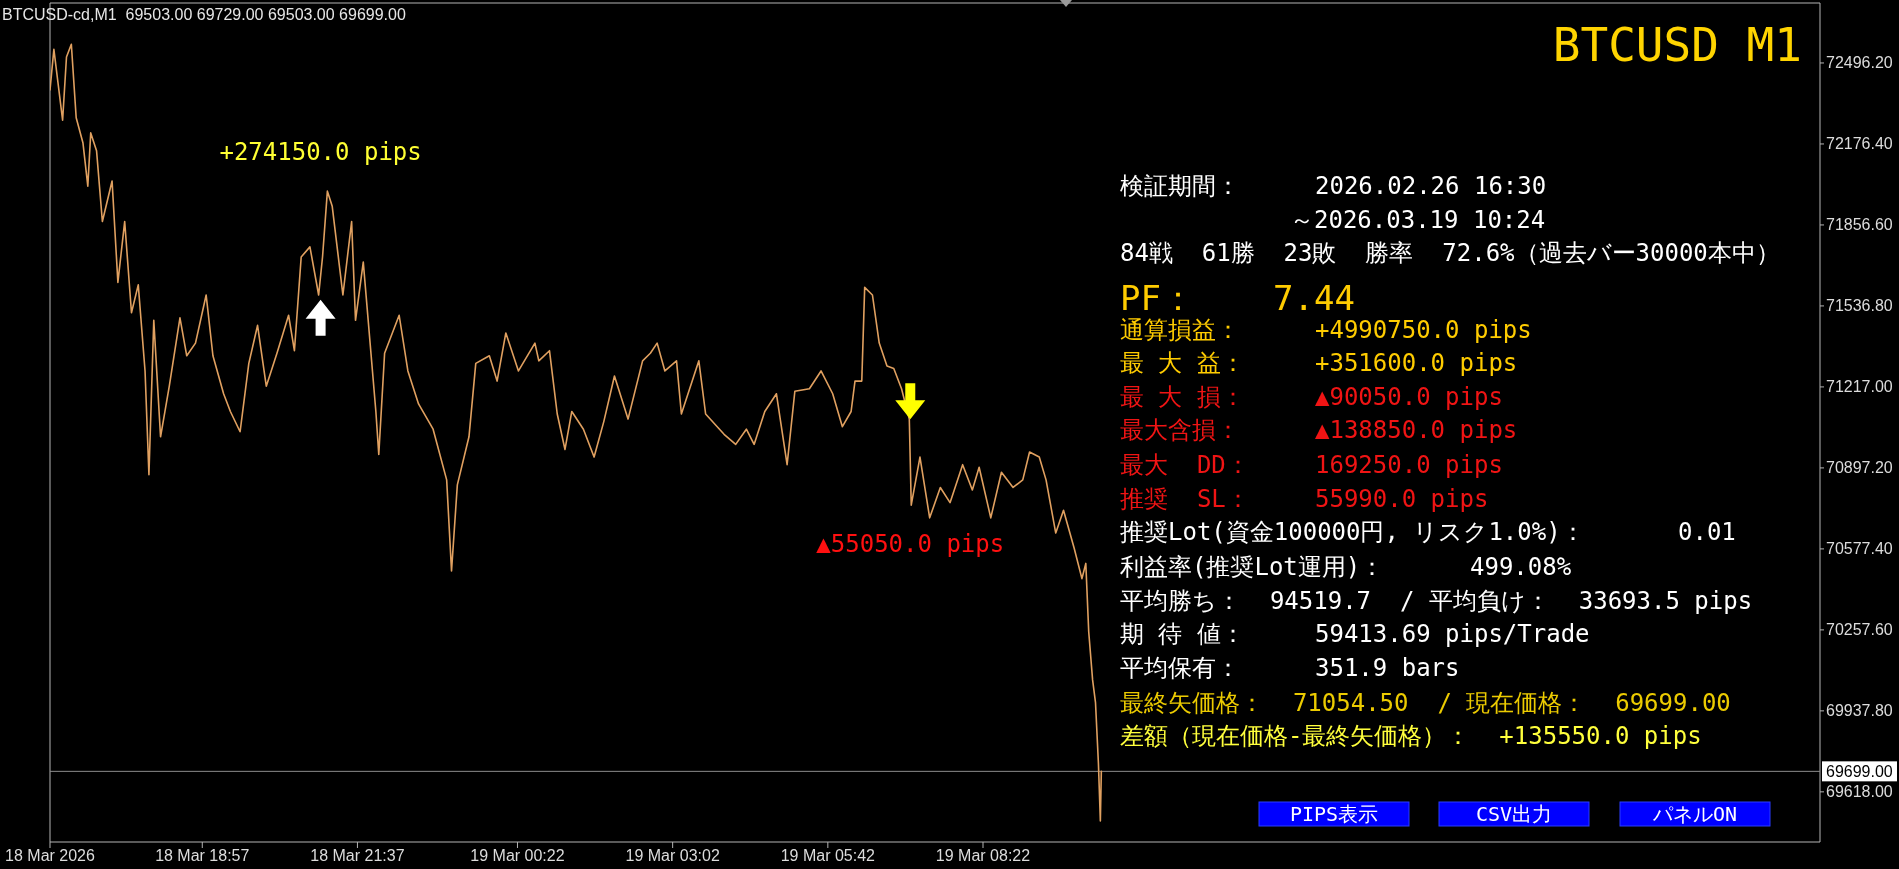  What do you see at coordinates (1859, 711) in the screenshot?
I see `y-tick-label: 69937.80` at bounding box center [1859, 711].